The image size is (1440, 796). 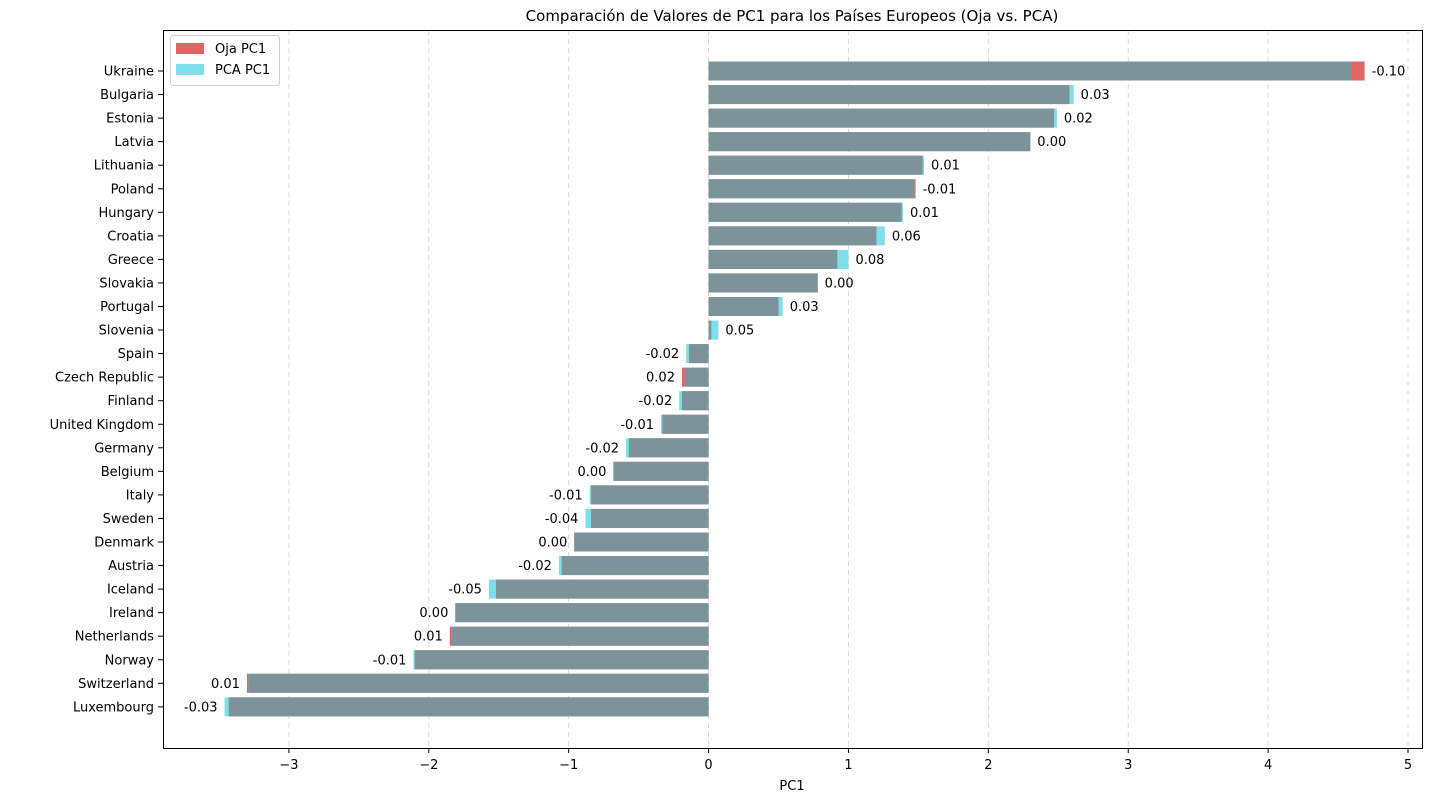 I want to click on y-tick-label: Lithuania, so click(x=124, y=166).